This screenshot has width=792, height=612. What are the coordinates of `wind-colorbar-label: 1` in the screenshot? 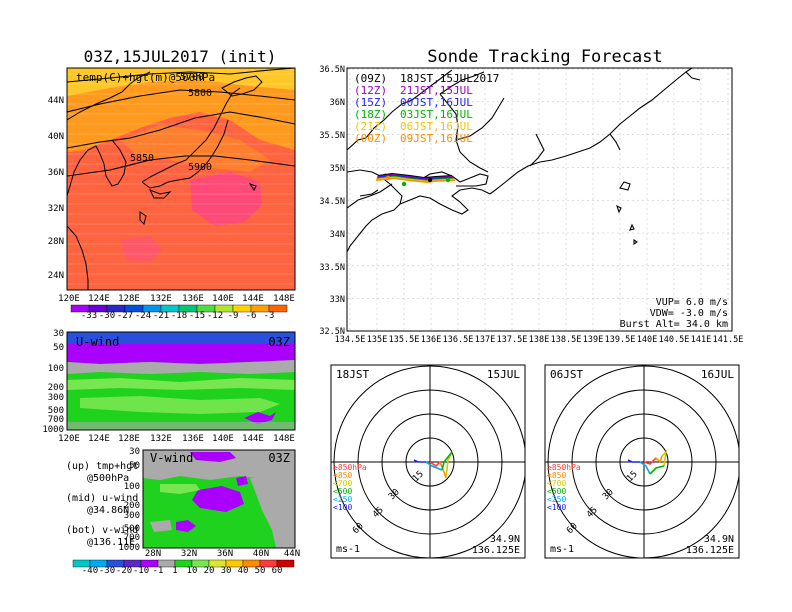 It's located at (174, 571).